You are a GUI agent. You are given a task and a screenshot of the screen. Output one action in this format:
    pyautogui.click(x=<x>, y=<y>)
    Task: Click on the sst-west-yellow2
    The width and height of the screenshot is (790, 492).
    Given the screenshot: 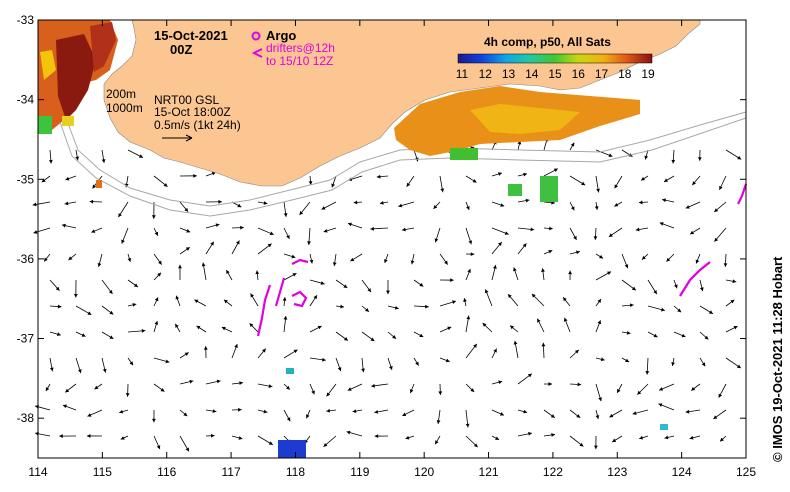 What is the action you would take?
    pyautogui.click(x=68, y=121)
    